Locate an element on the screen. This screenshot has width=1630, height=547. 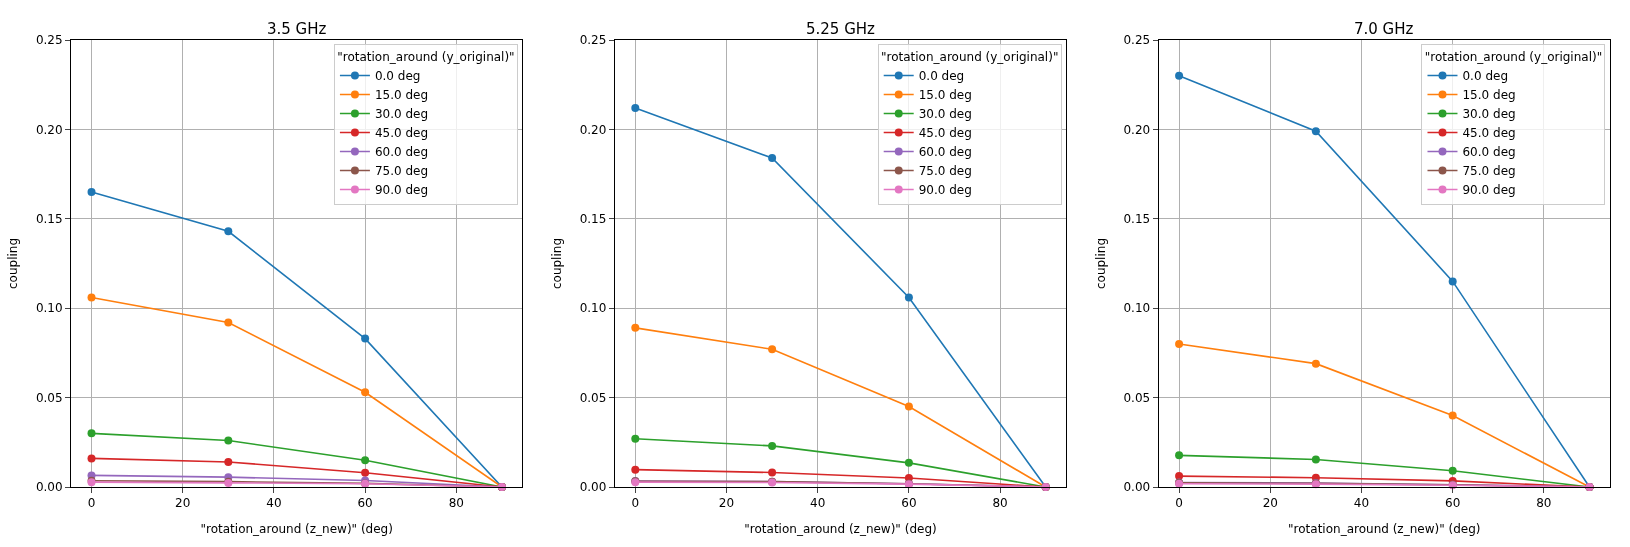
chart-title: 7.0 GHz is located at coordinates (1384, 29).